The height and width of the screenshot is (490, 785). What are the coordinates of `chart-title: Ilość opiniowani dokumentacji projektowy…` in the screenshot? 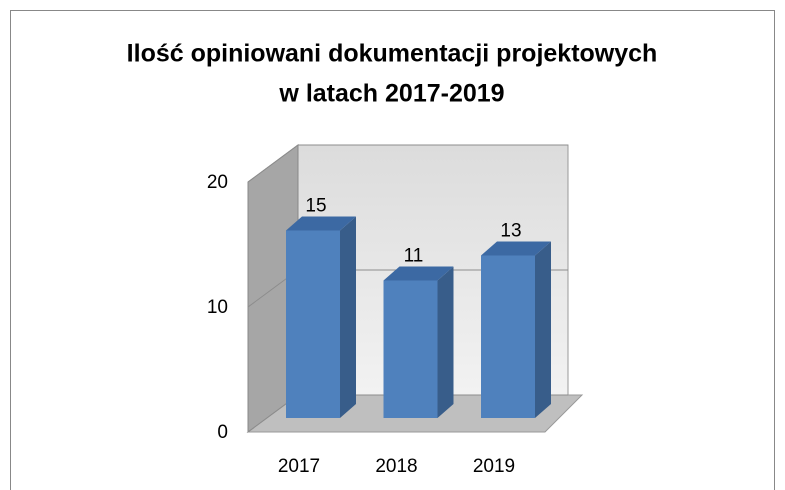 It's located at (392, 54).